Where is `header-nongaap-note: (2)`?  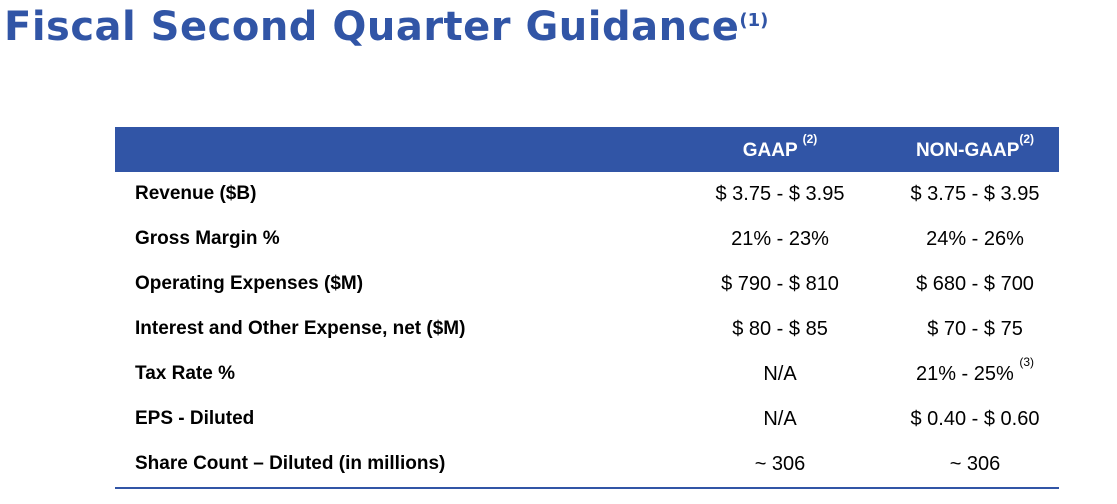
header-nongaap-note: (2) is located at coordinates (1027, 139).